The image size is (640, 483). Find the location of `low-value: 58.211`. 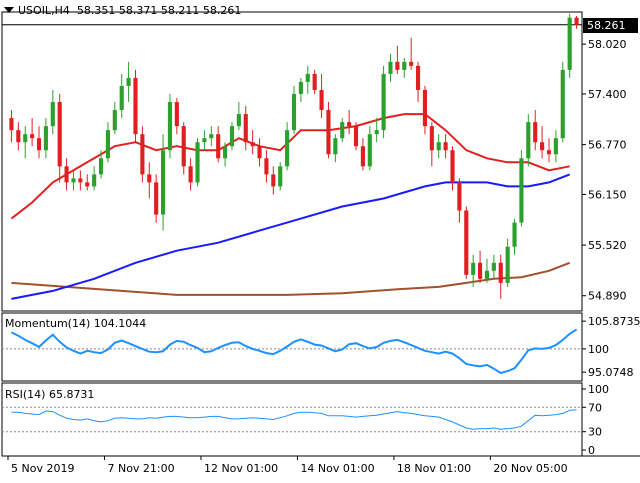

low-value: 58.211 is located at coordinates (180, 10).